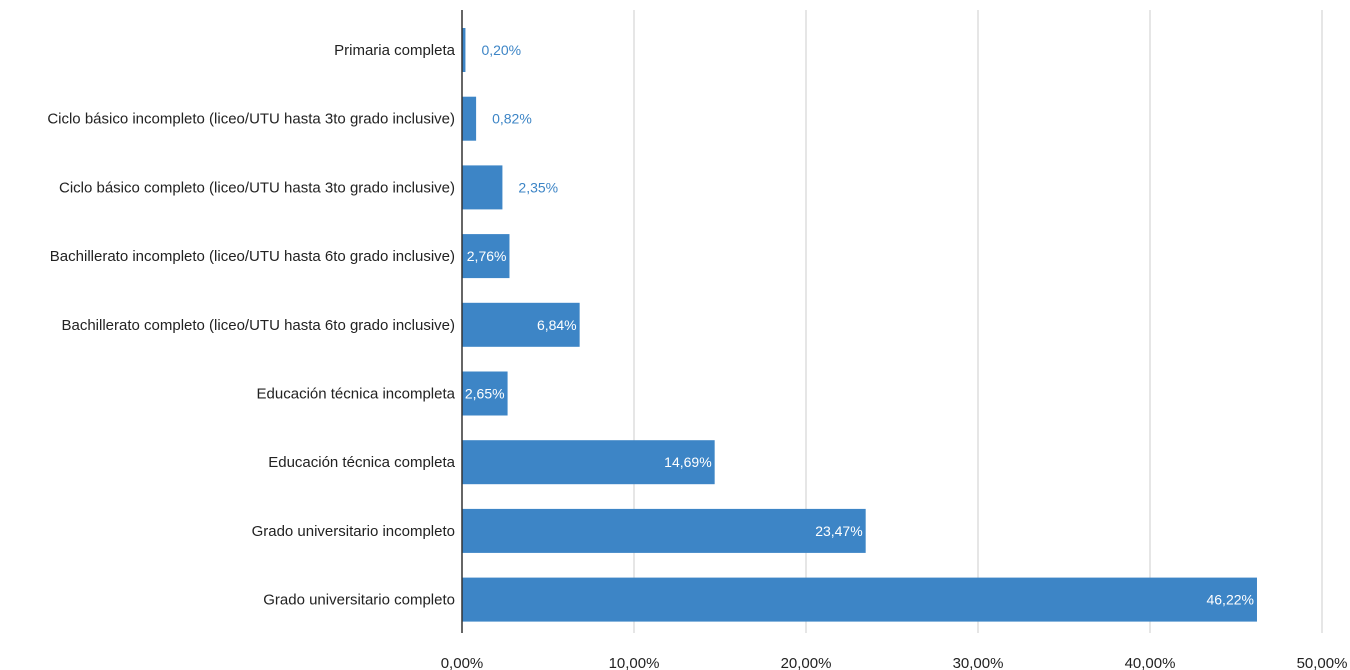  Describe the element at coordinates (501, 50) in the screenshot. I see `data-label-0: 0,20%` at that location.